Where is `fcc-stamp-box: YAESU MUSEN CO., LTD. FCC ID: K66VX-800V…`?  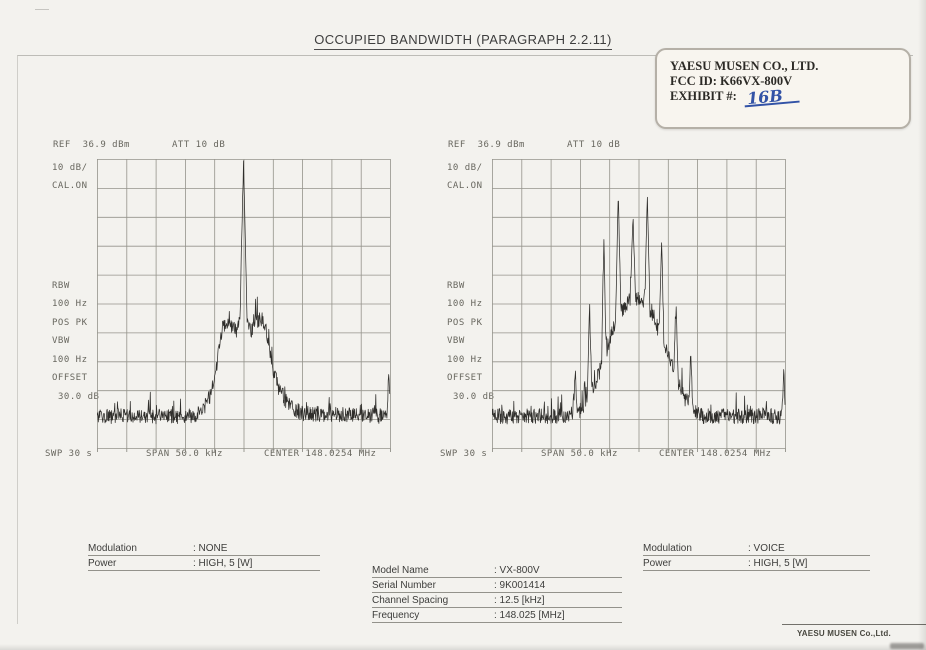 fcc-stamp-box: YAESU MUSEN CO., LTD. FCC ID: K66VX-800V… is located at coordinates (783, 88).